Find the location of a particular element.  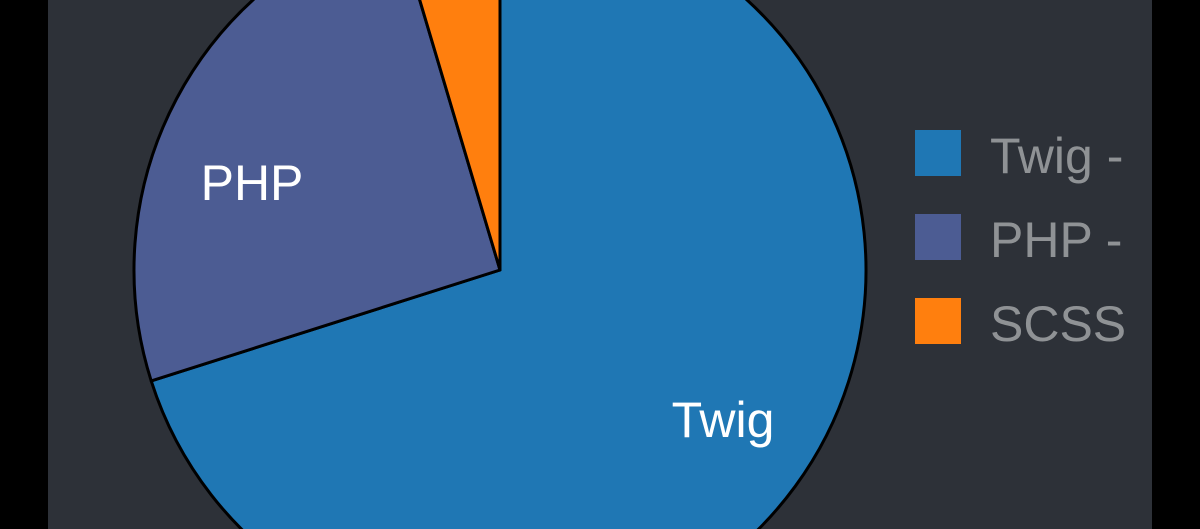

slice-scss is located at coordinates (460, 136).